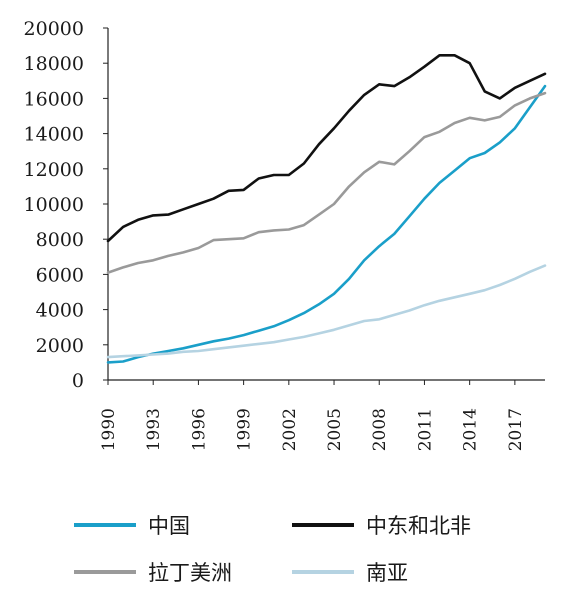 The width and height of the screenshot is (562, 603). I want to click on legend-label-south-asia: 南亚, so click(387, 573).